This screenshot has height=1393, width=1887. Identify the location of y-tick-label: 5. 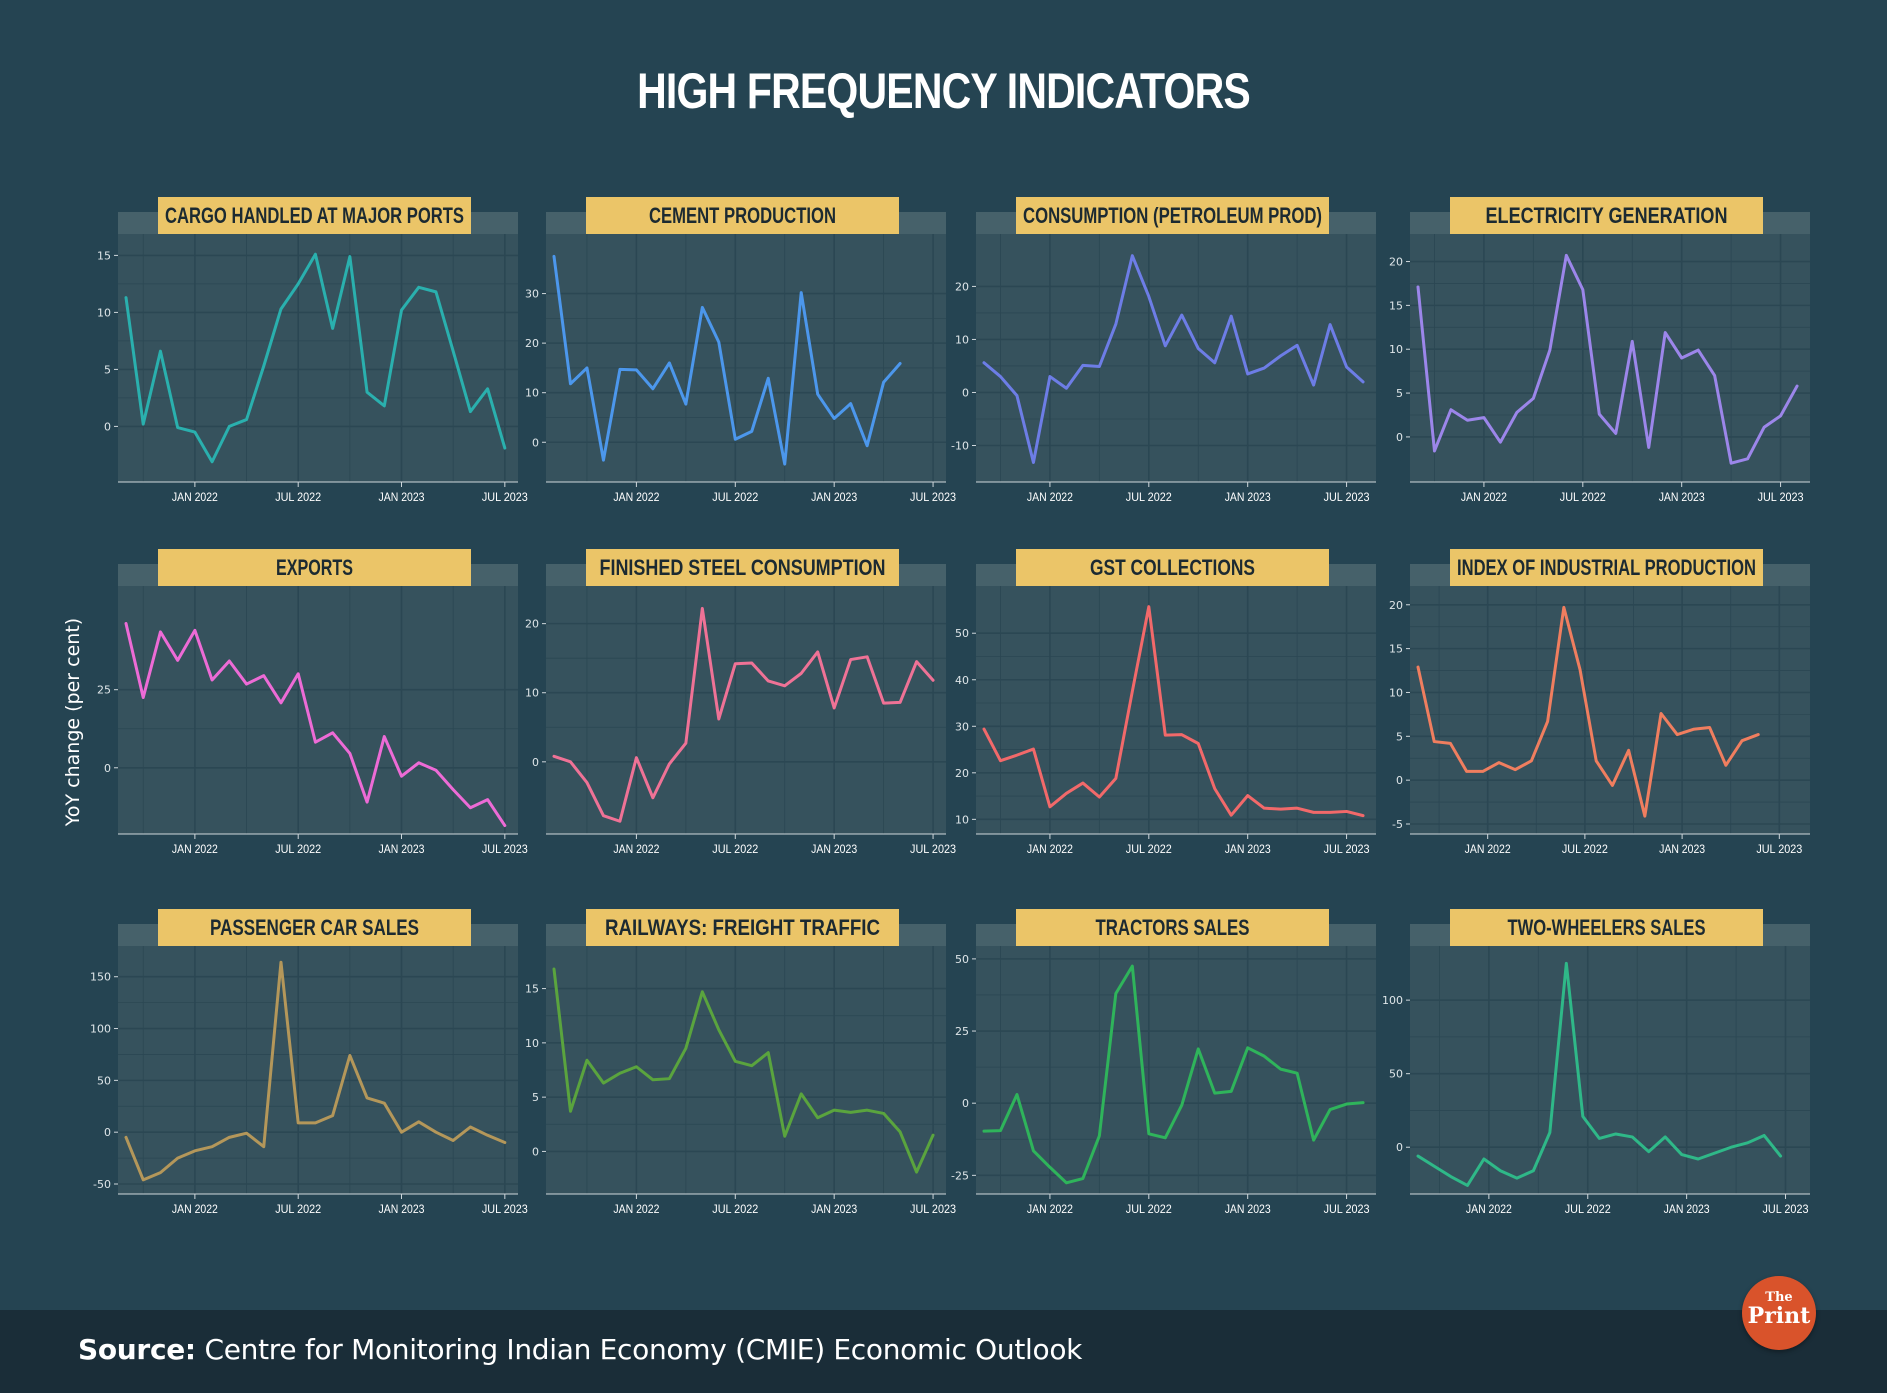
(1399, 736).